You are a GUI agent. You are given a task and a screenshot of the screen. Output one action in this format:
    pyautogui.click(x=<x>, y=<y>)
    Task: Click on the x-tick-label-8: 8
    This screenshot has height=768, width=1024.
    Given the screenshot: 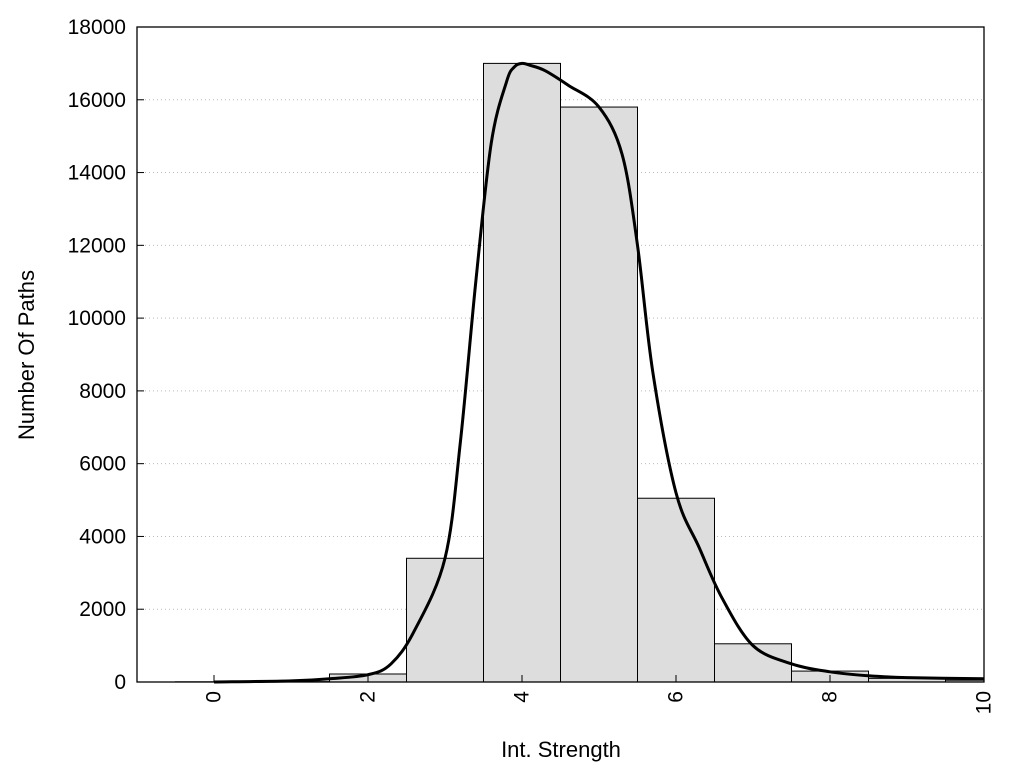 What is the action you would take?
    pyautogui.click(x=830, y=697)
    